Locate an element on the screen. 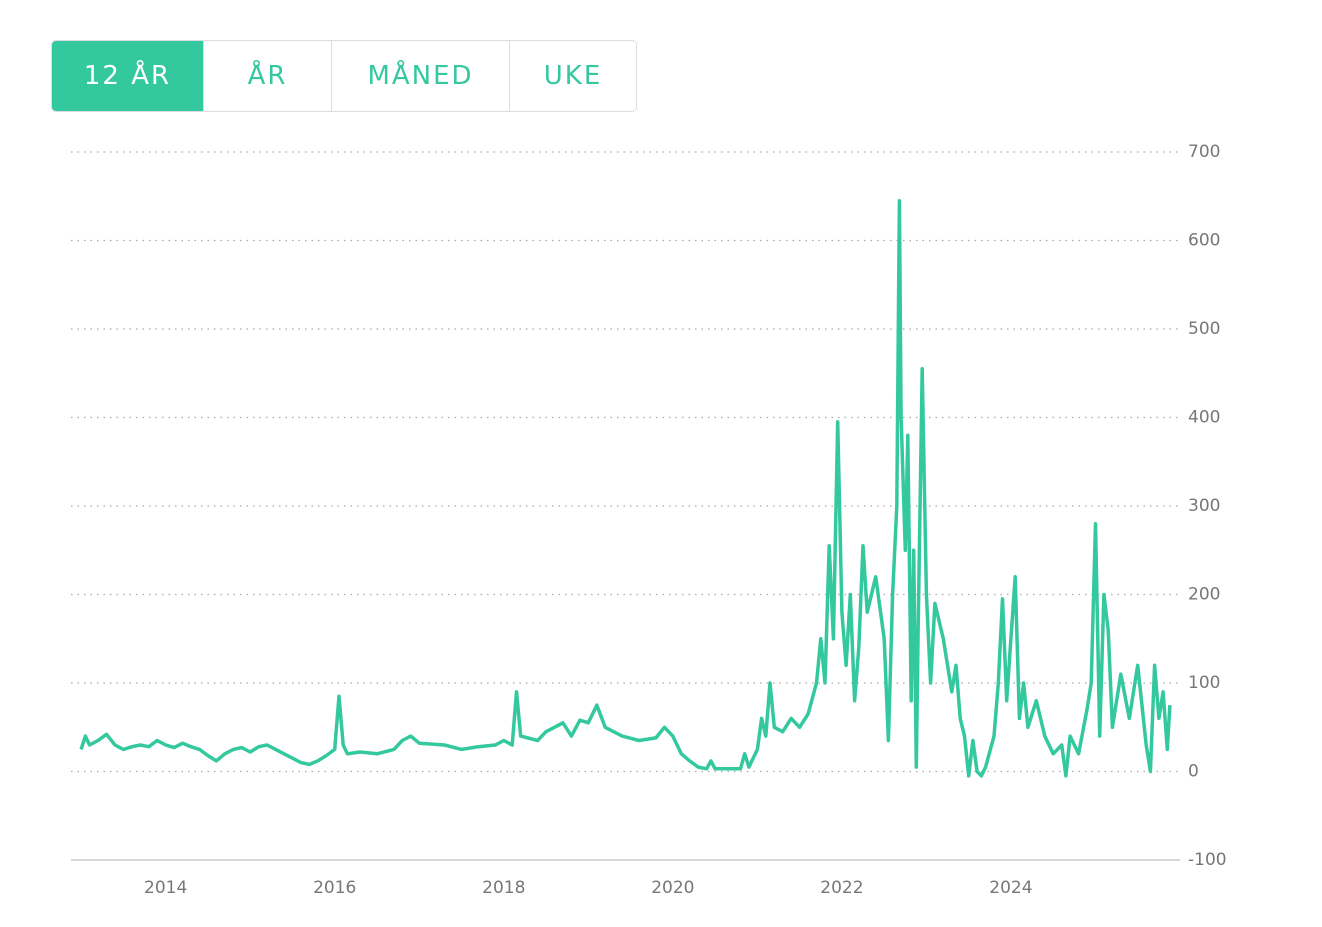  x-tick-label: 2016 is located at coordinates (334, 888).